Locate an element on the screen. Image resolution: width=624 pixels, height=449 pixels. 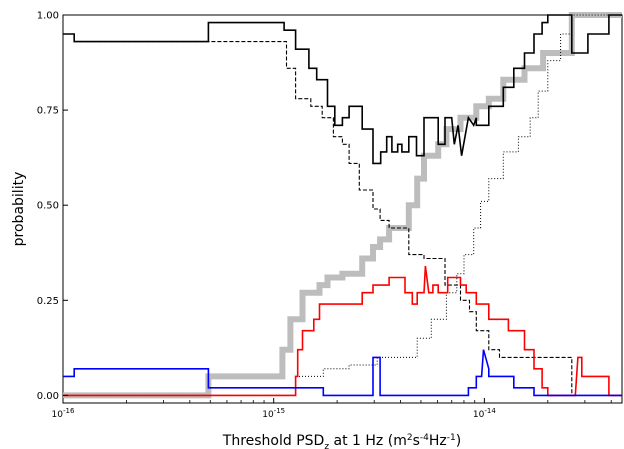
y-tick-label: 1.00 is located at coordinates (48, 16).